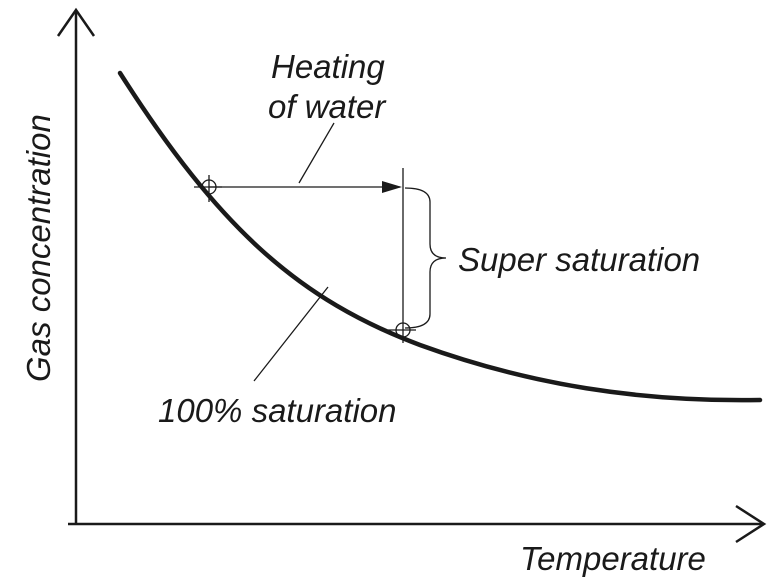  What do you see at coordinates (751, 524) in the screenshot?
I see `x-axis-arrowhead` at bounding box center [751, 524].